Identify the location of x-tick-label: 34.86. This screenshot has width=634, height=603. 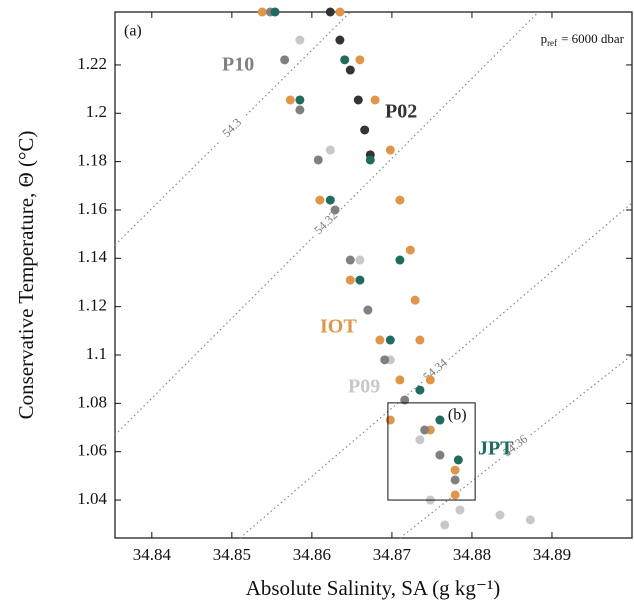
(312, 554).